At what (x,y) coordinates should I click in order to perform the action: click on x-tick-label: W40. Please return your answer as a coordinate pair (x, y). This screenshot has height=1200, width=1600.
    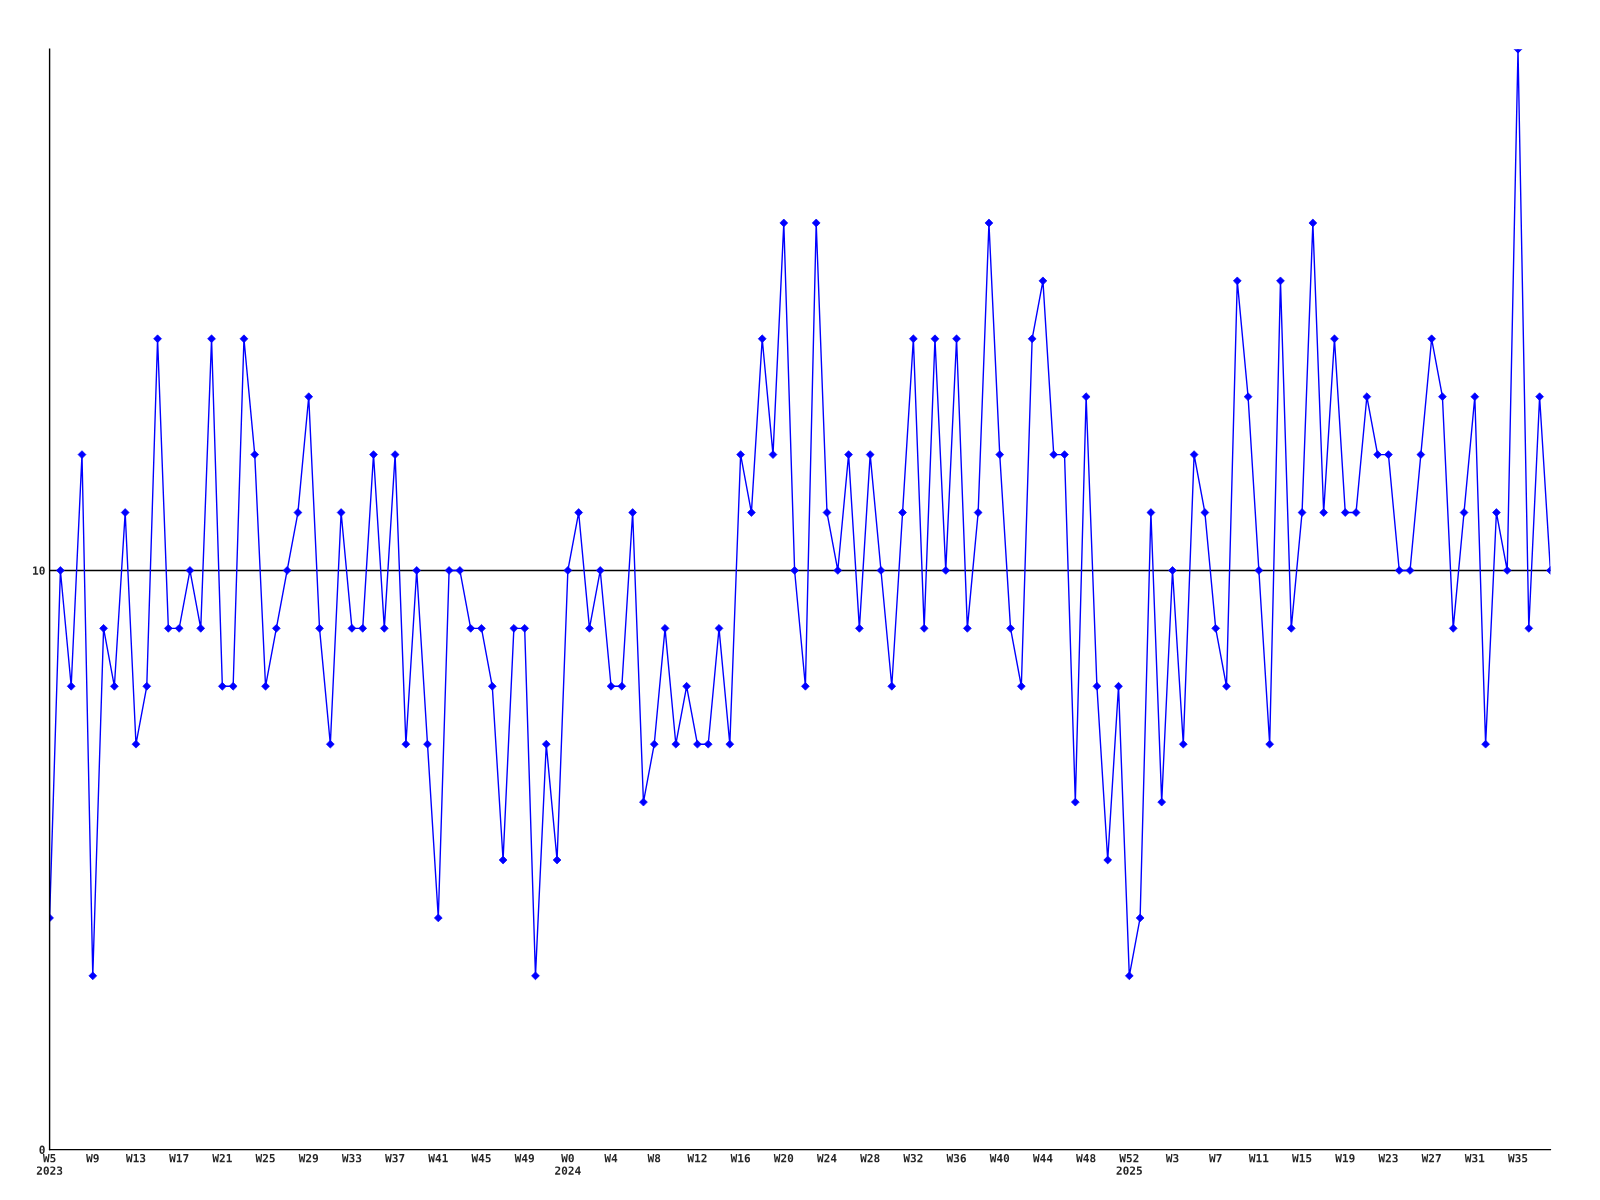
    Looking at the image, I should click on (999, 1158).